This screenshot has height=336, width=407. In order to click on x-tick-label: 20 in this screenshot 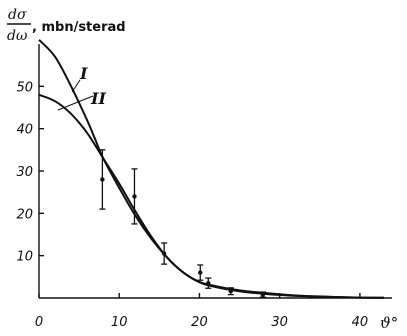, I will do `click(199, 322)`.